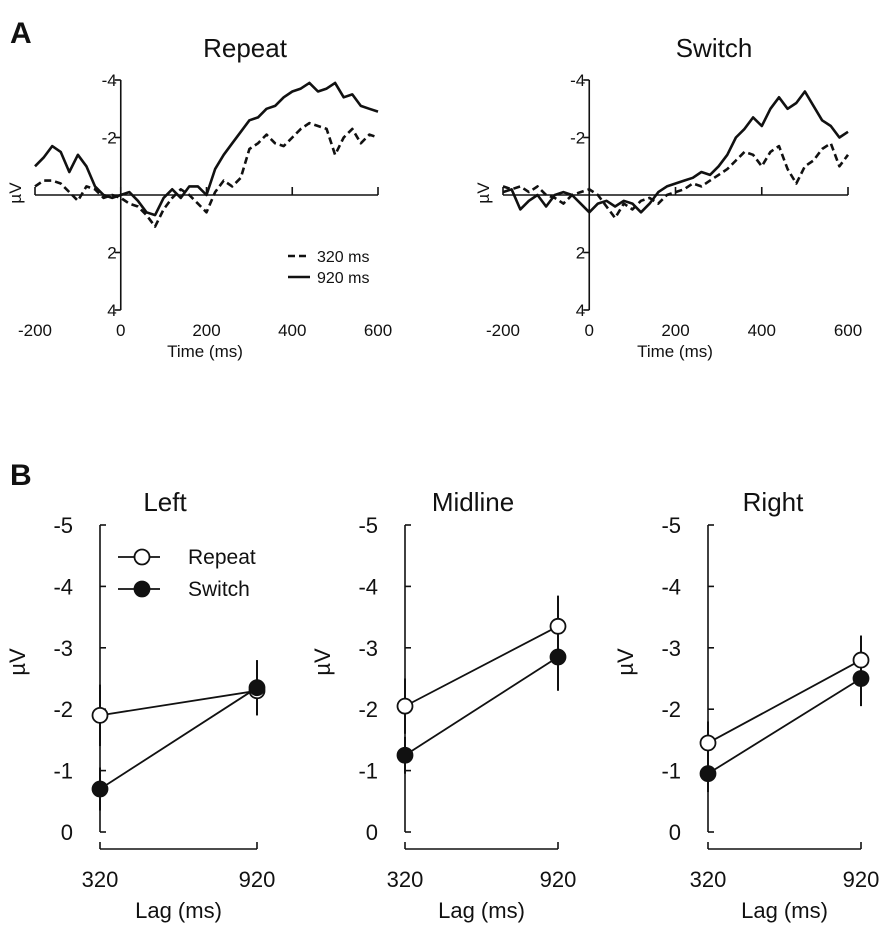  I want to click on left-y-tick-label: -5, so click(63, 525).